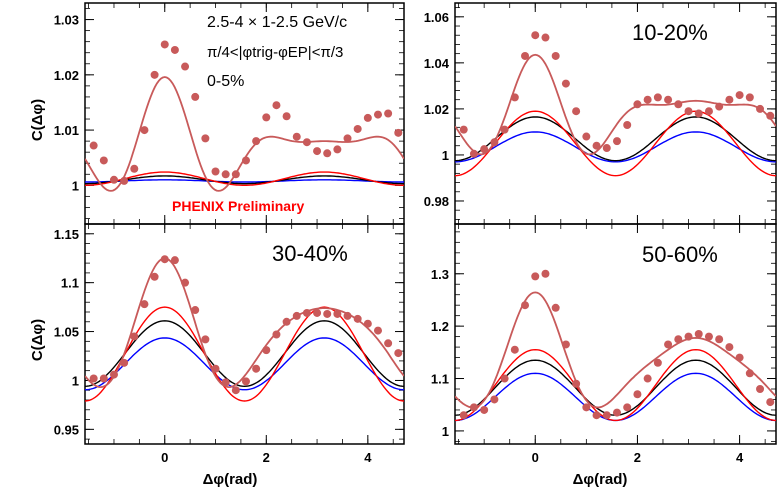  What do you see at coordinates (615, 387) in the screenshot?
I see `flow-curve` at bounding box center [615, 387].